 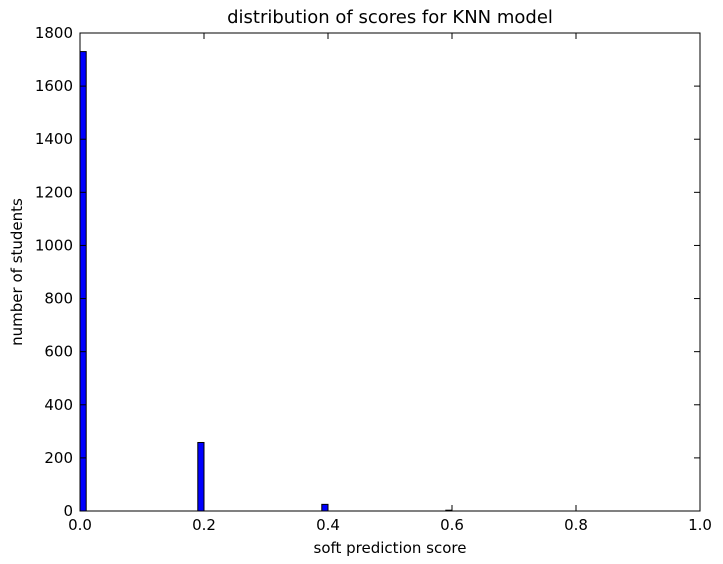 What do you see at coordinates (54, 245) in the screenshot?
I see `y-tick-label-5: 1000` at bounding box center [54, 245].